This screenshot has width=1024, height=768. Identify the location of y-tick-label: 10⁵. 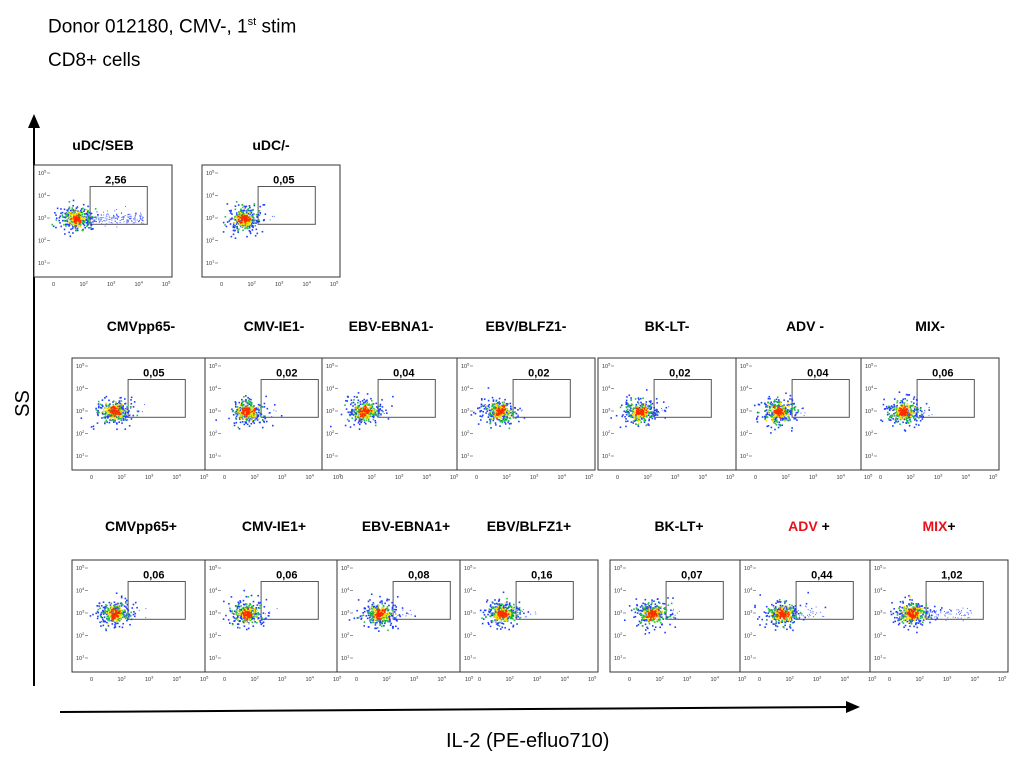
(80, 568).